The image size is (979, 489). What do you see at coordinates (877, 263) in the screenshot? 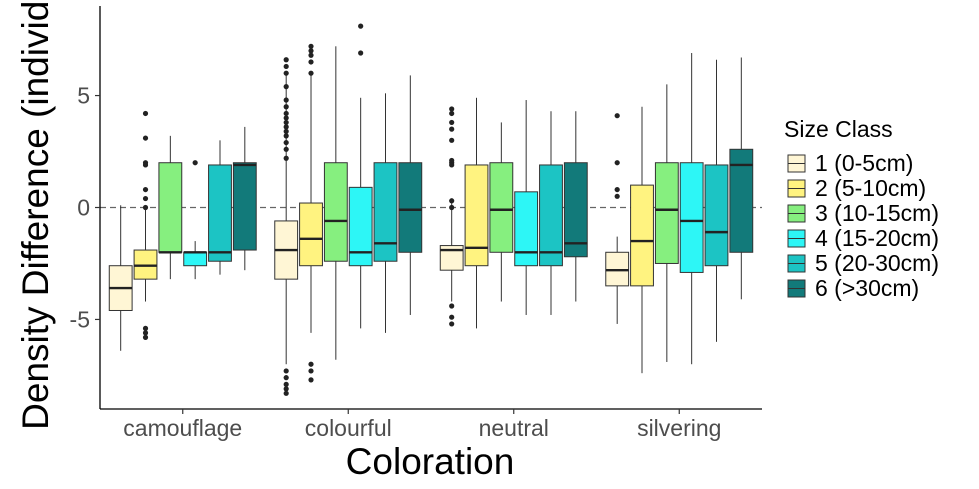
I see `legend-label: 5 (20-30cm)` at bounding box center [877, 263].